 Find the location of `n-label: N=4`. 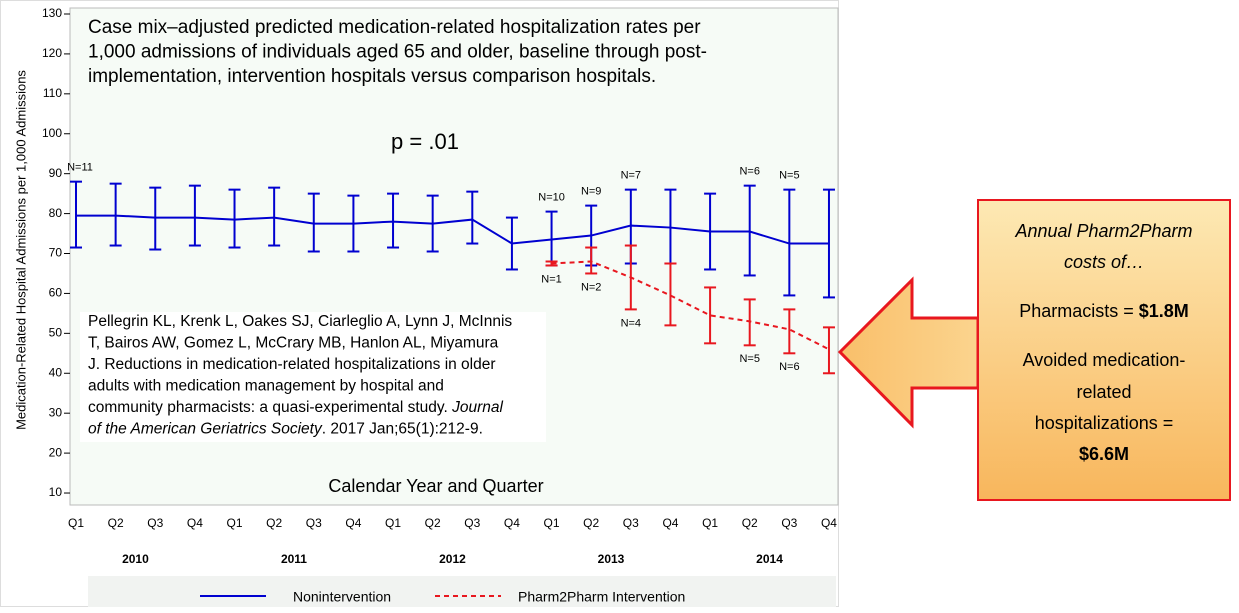

n-label: N=4 is located at coordinates (631, 323).